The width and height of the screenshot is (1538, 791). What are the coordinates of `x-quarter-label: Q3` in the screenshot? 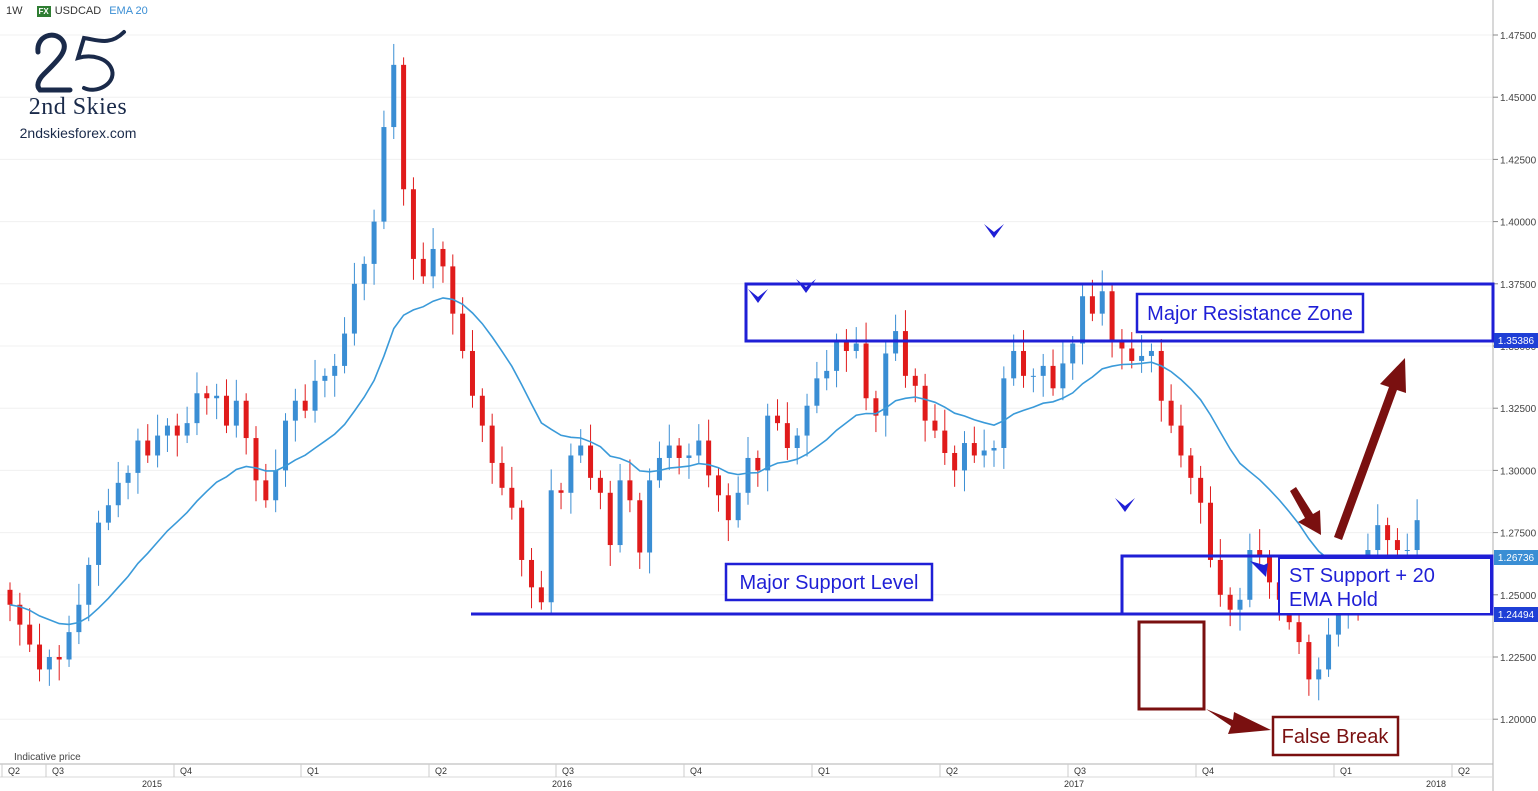 It's located at (58, 771).